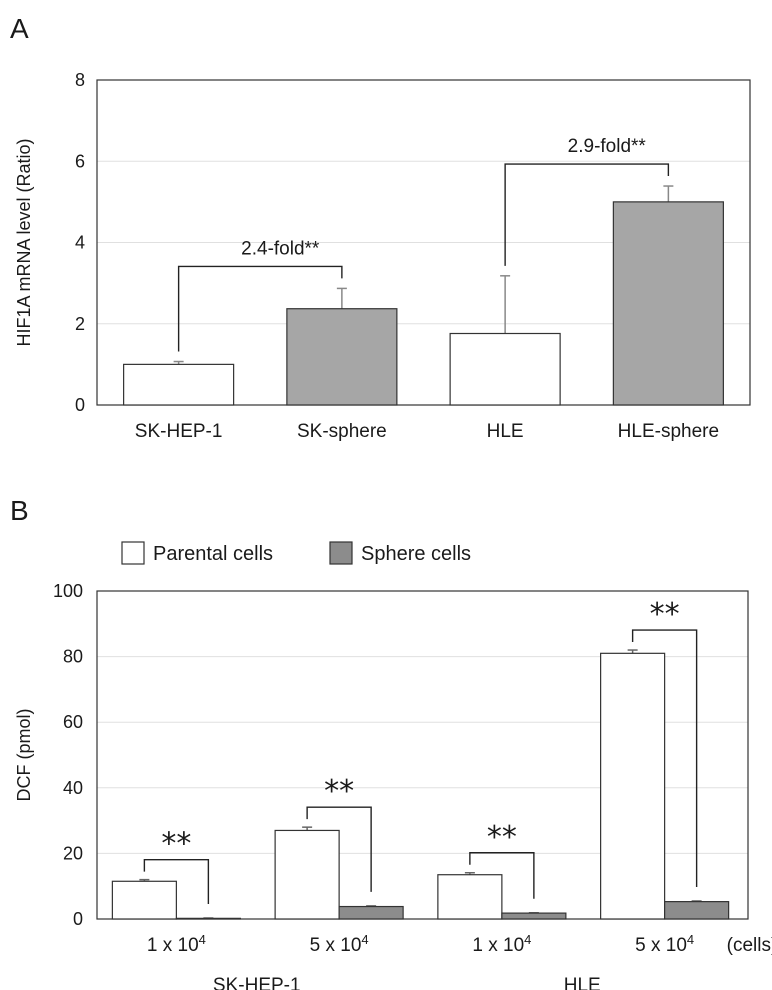  Describe the element at coordinates (213, 554) in the screenshot. I see `legend-label: Parental cells` at that location.